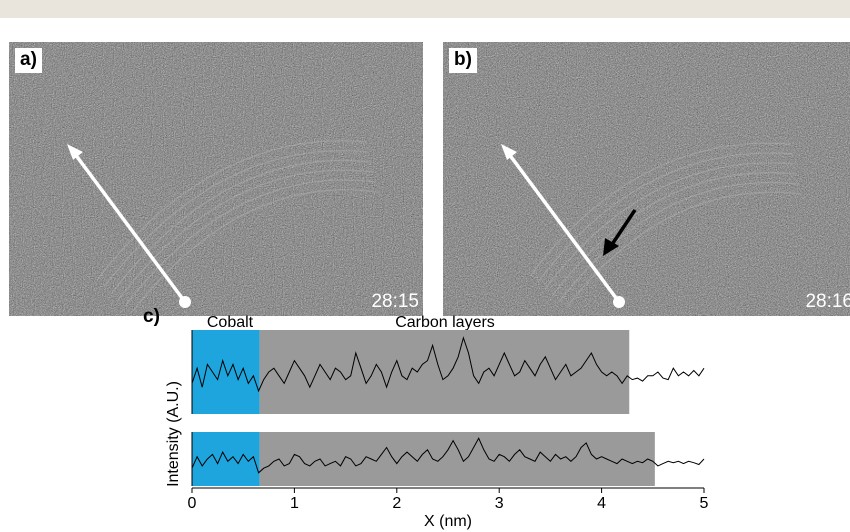 This screenshot has width=850, height=532. What do you see at coordinates (396, 503) in the screenshot?
I see `x-tick-label: 2` at bounding box center [396, 503].